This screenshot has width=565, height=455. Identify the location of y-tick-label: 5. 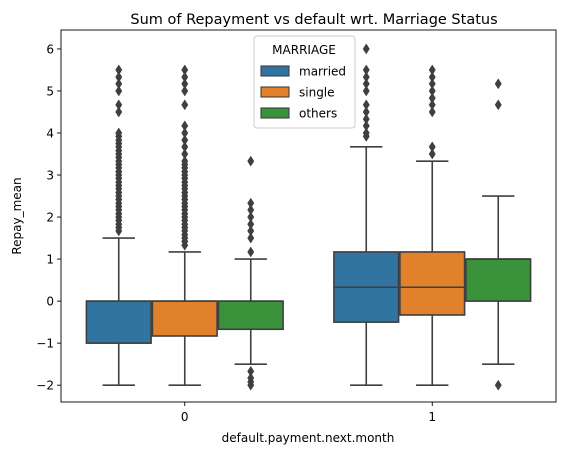
(50, 91).